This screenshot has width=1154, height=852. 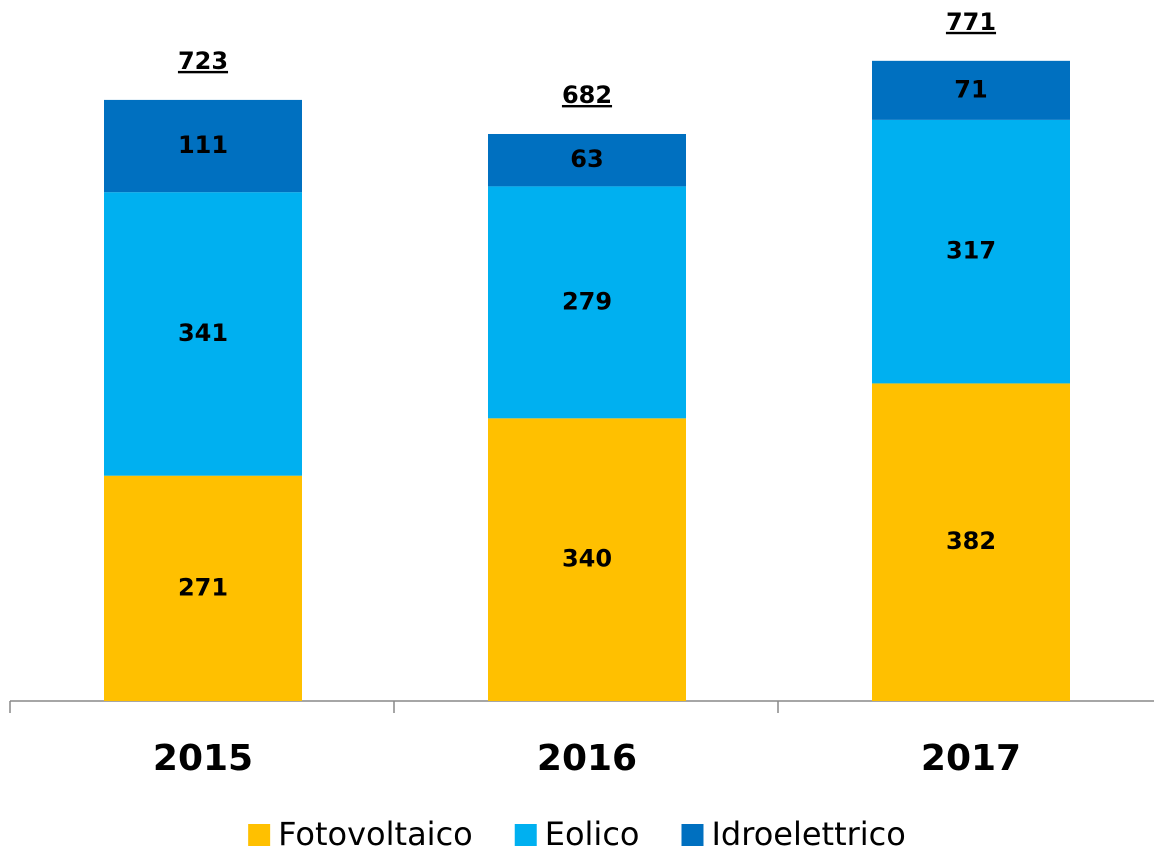 What do you see at coordinates (808, 833) in the screenshot?
I see `legend-label: Idroelettrico` at bounding box center [808, 833].